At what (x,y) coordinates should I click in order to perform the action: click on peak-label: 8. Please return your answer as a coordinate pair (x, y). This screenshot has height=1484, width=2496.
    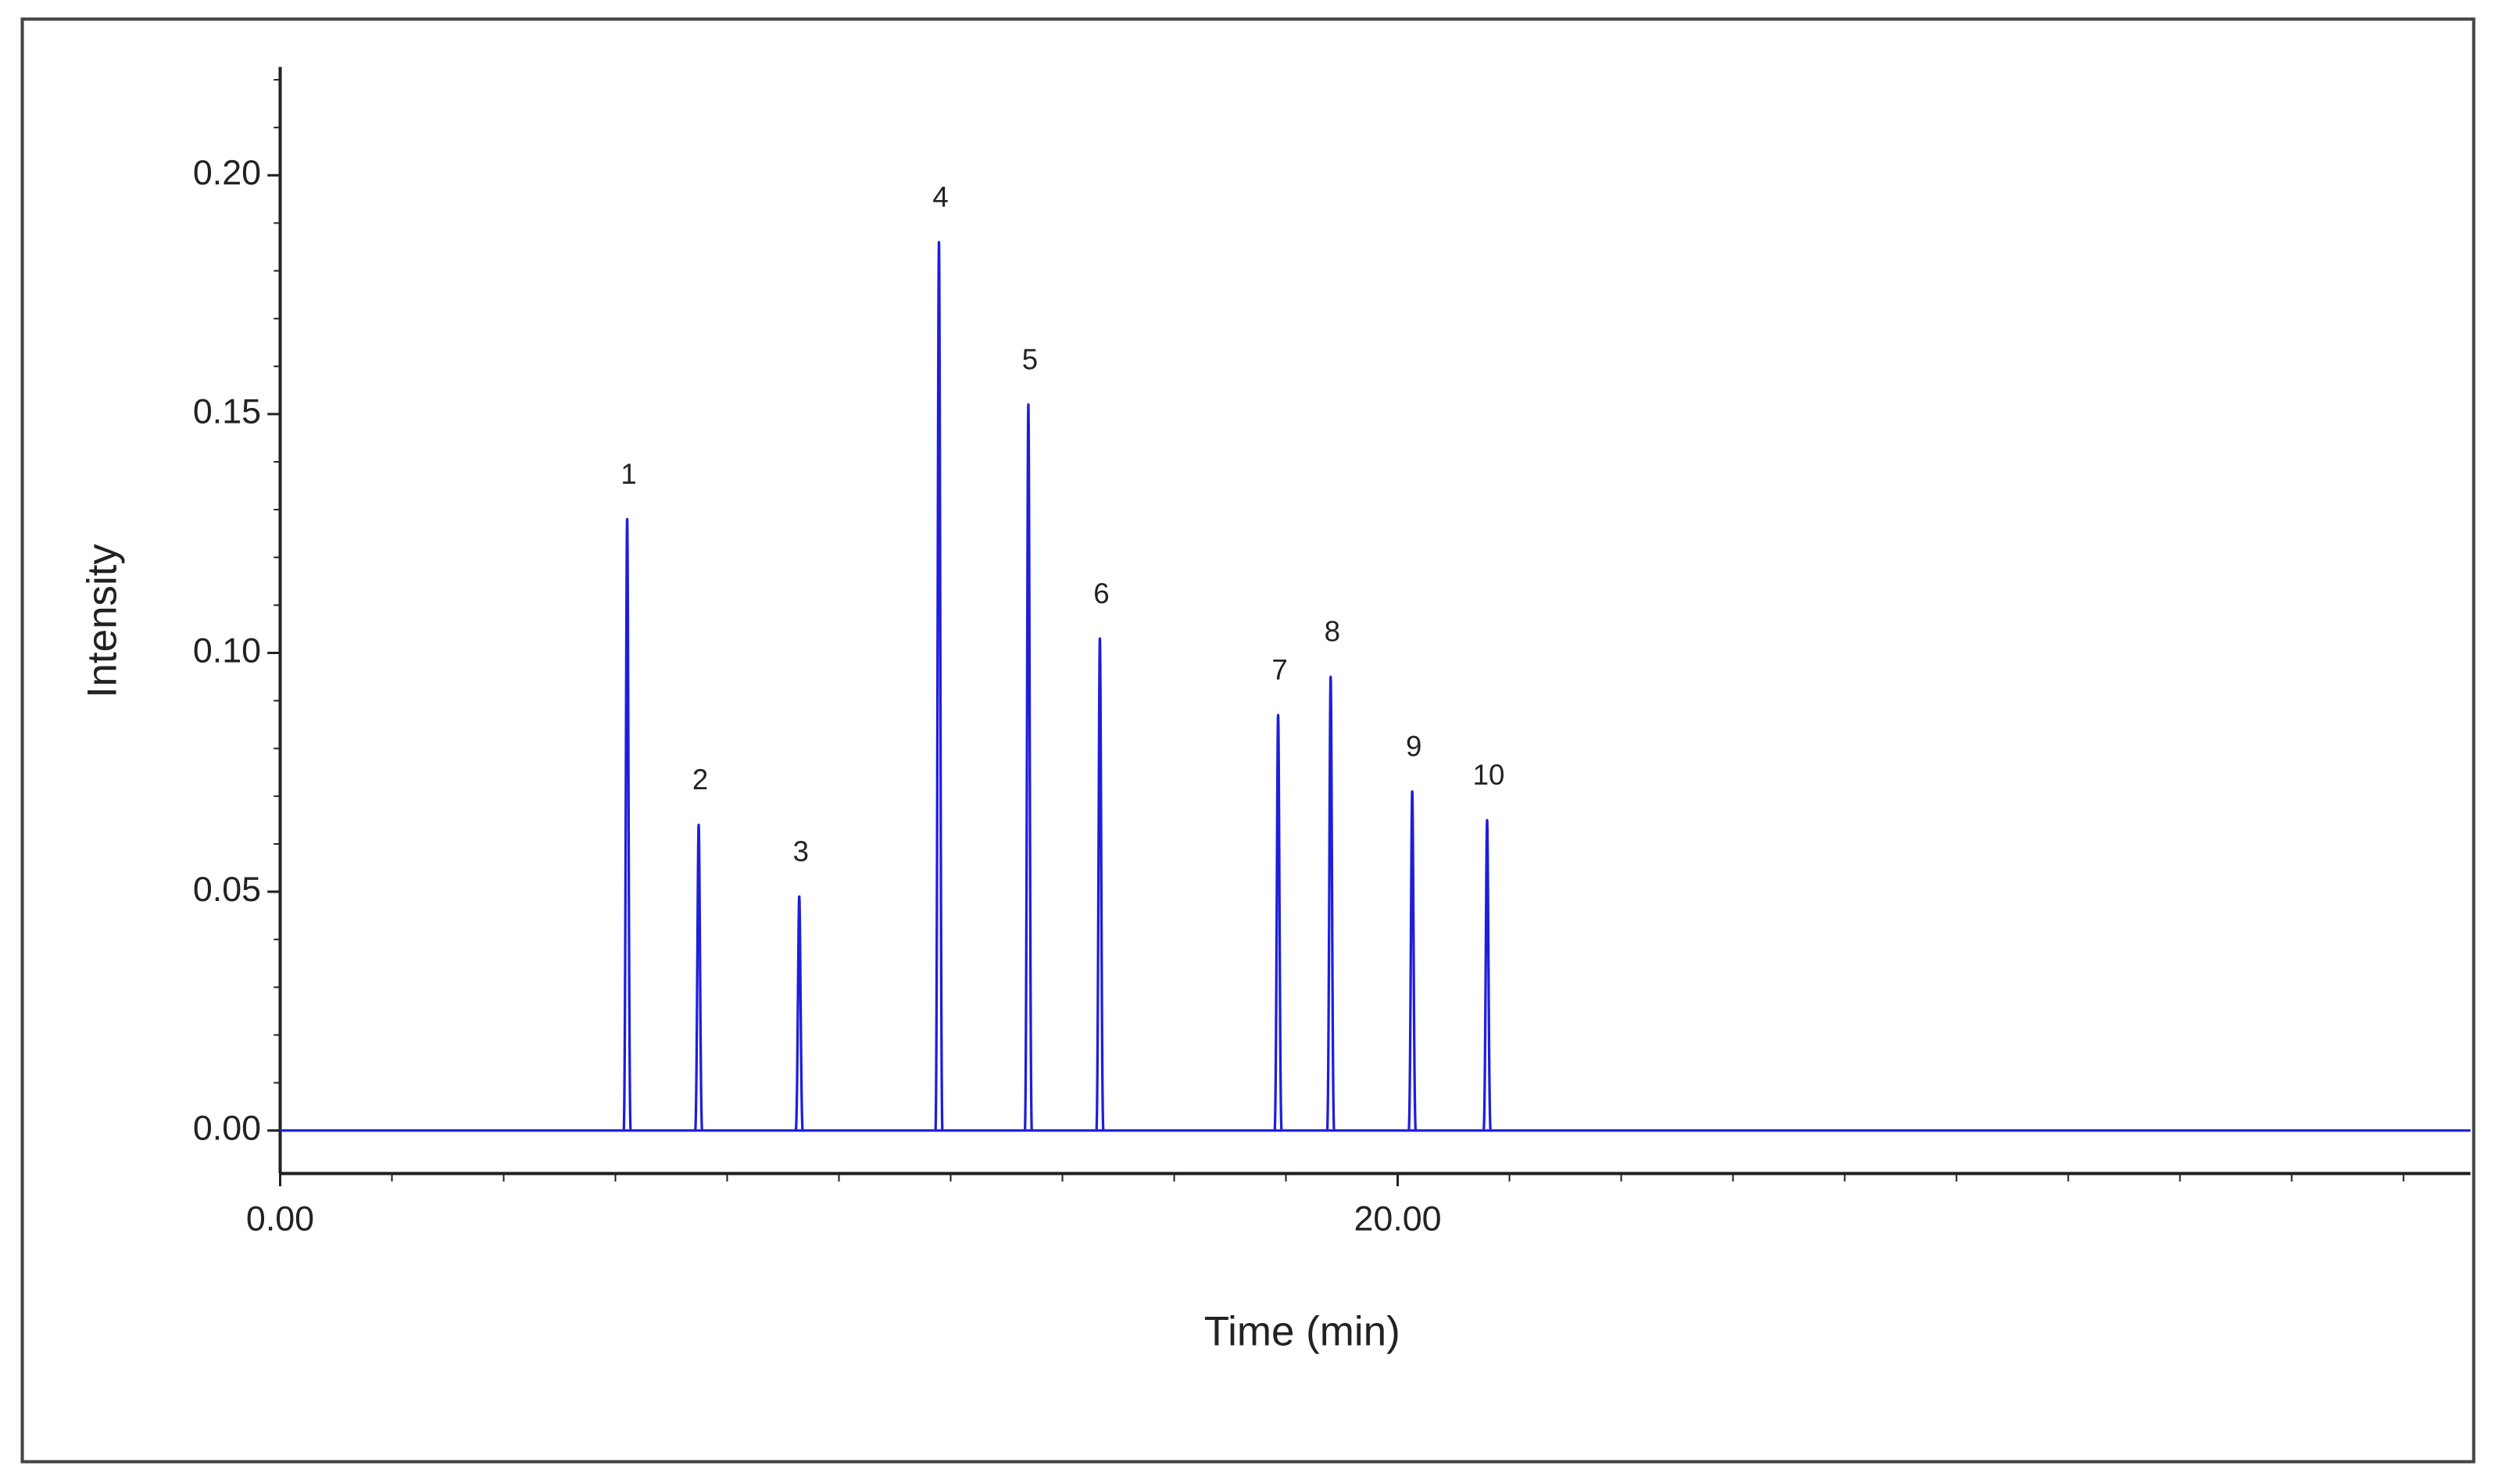
    Looking at the image, I should click on (1332, 632).